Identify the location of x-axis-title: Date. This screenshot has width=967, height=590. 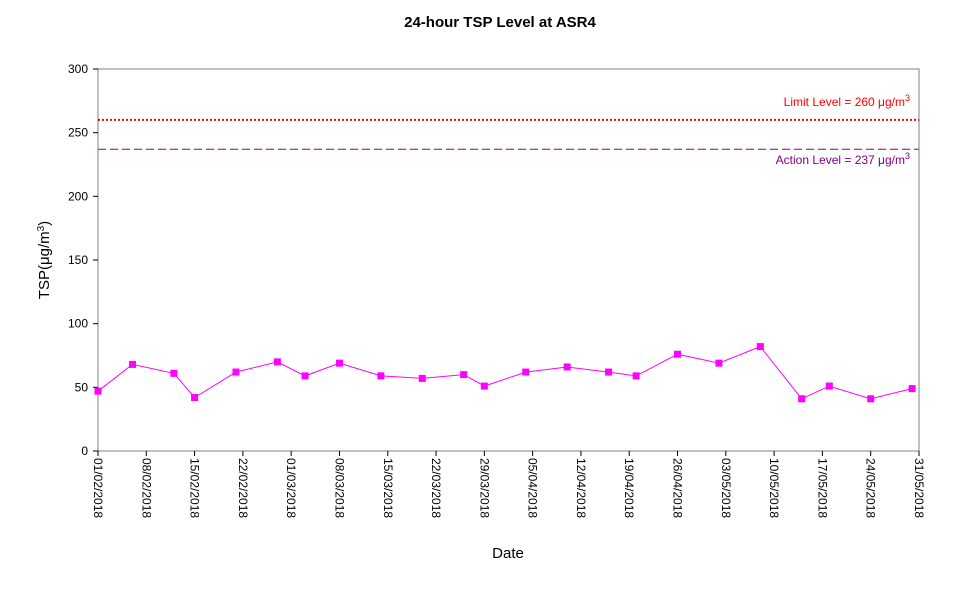
(508, 553).